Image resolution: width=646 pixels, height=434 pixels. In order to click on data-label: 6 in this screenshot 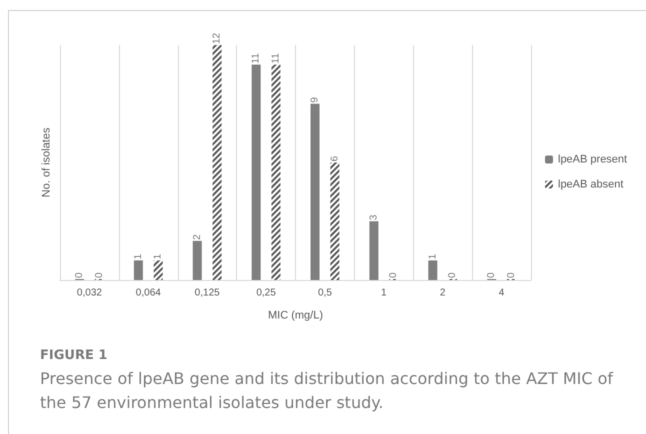, I will do `click(334, 159)`.